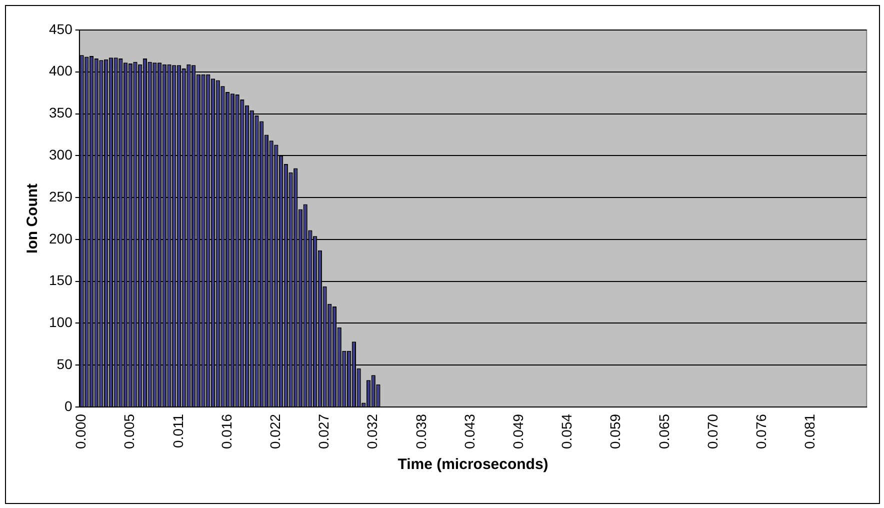  Describe the element at coordinates (566, 432) in the screenshot. I see `x-tick-label: 0.054` at that location.